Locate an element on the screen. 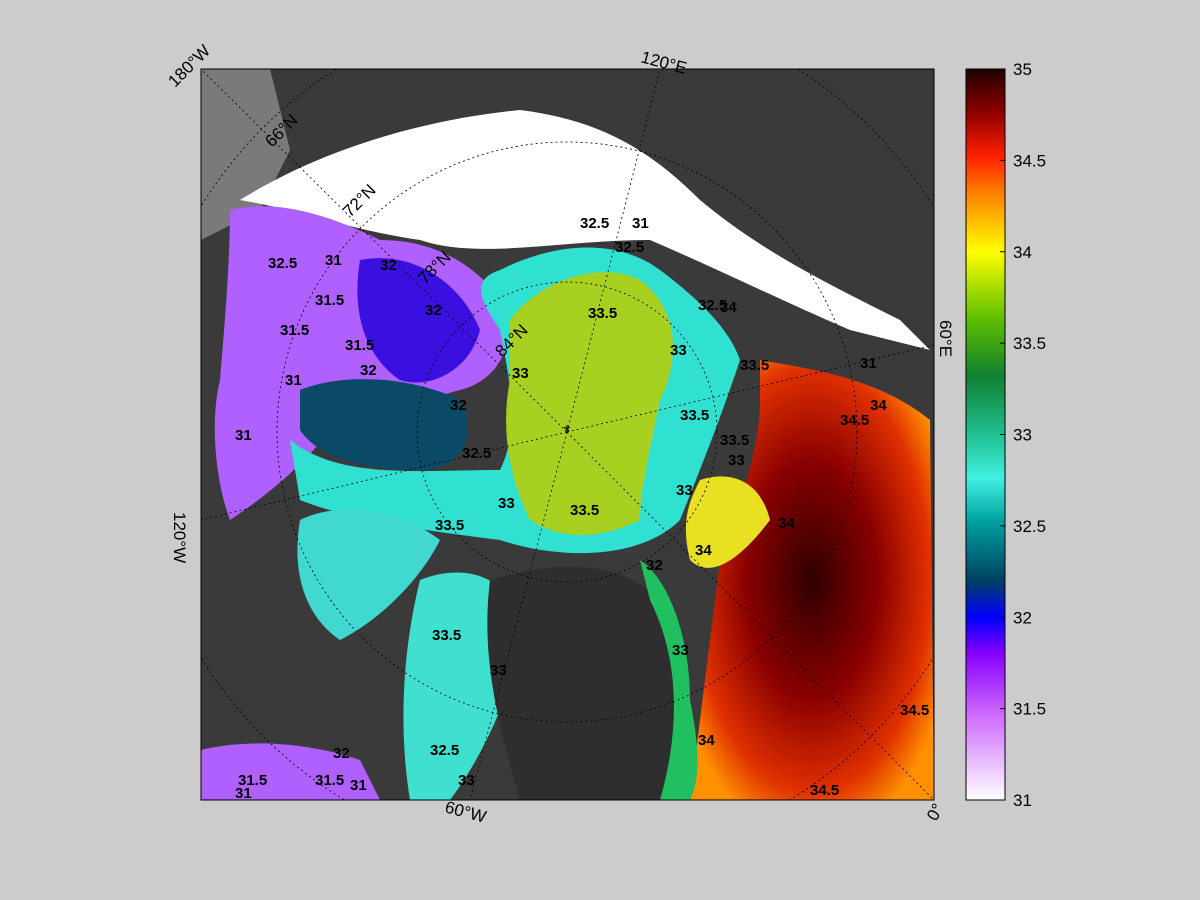 This screenshot has height=900, width=1200. barents-yellow is located at coordinates (727, 522).